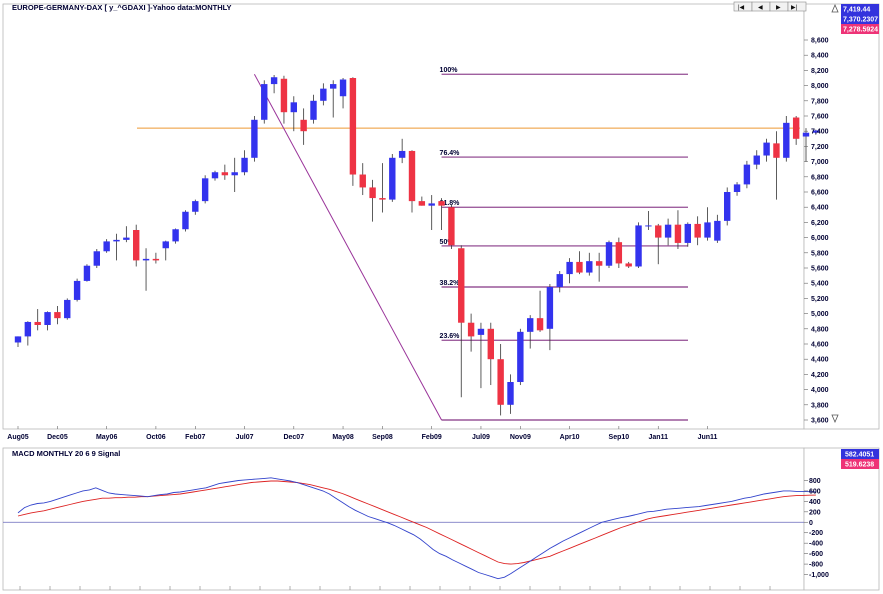 The image size is (883, 594). Describe the element at coordinates (245, 437) in the screenshot. I see `x-tick-label: Jul07` at that location.